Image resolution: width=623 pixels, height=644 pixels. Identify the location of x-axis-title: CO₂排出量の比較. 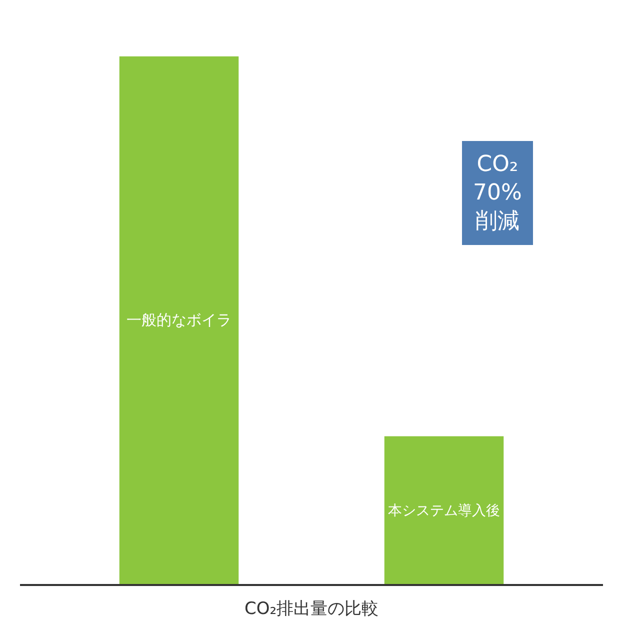
(311, 609).